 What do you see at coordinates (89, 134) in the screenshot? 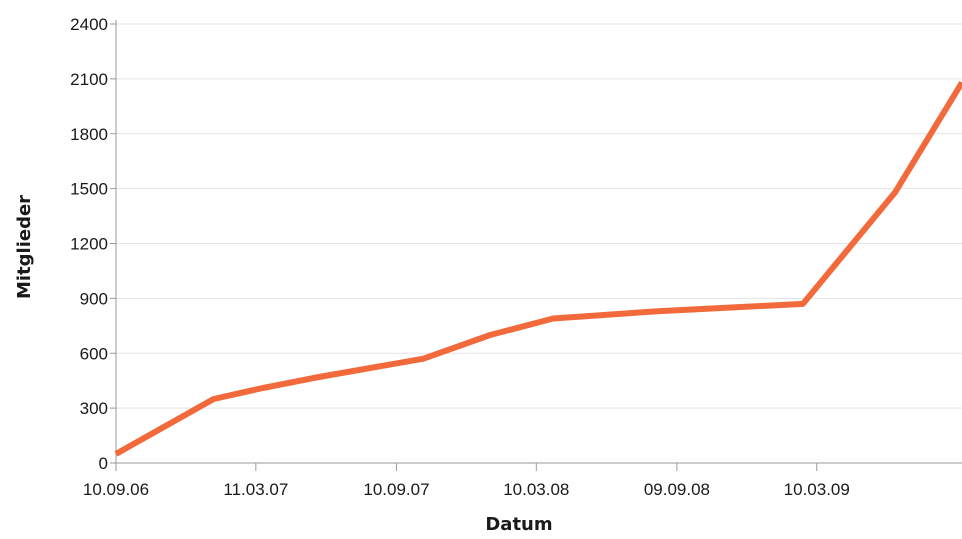
I see `y-tick-label: 1800` at bounding box center [89, 134].